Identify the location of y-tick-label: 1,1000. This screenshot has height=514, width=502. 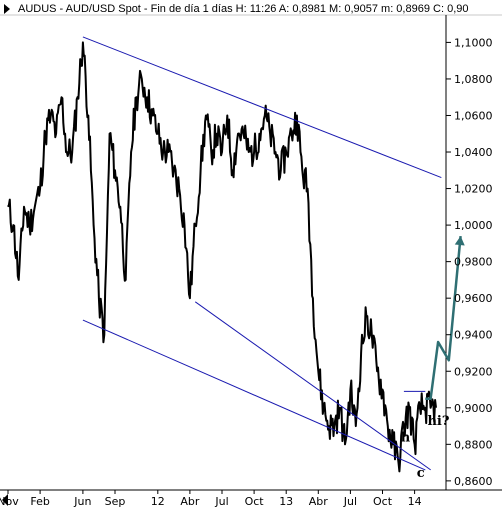
(473, 42).